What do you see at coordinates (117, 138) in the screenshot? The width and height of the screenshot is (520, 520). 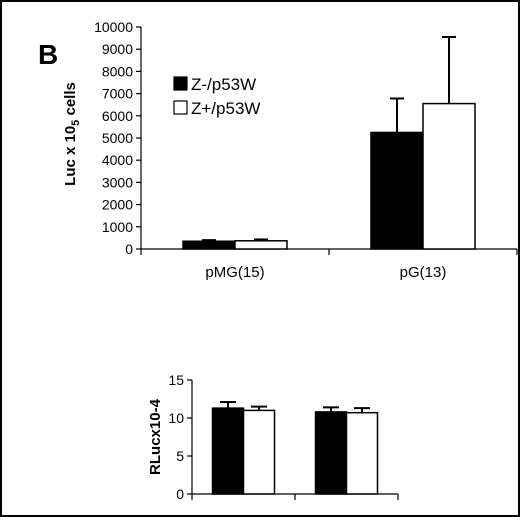 I see `top-y-tick-label: 5000` at bounding box center [117, 138].